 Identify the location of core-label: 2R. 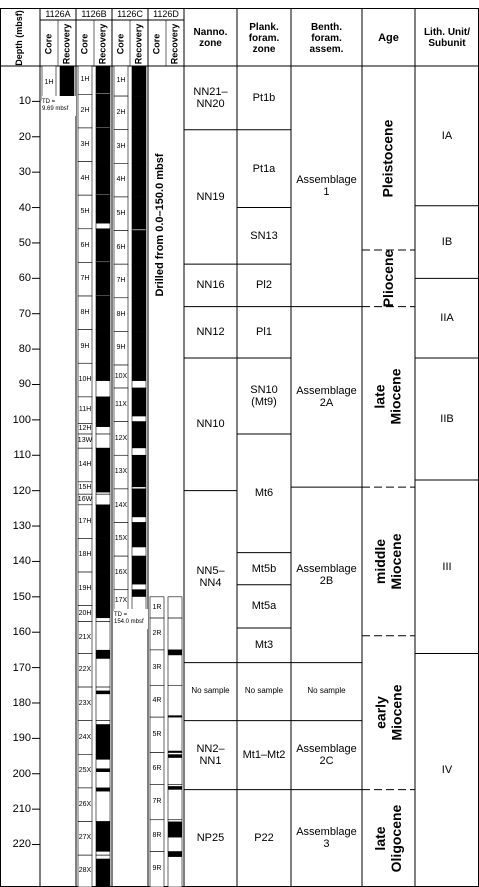
(157, 634).